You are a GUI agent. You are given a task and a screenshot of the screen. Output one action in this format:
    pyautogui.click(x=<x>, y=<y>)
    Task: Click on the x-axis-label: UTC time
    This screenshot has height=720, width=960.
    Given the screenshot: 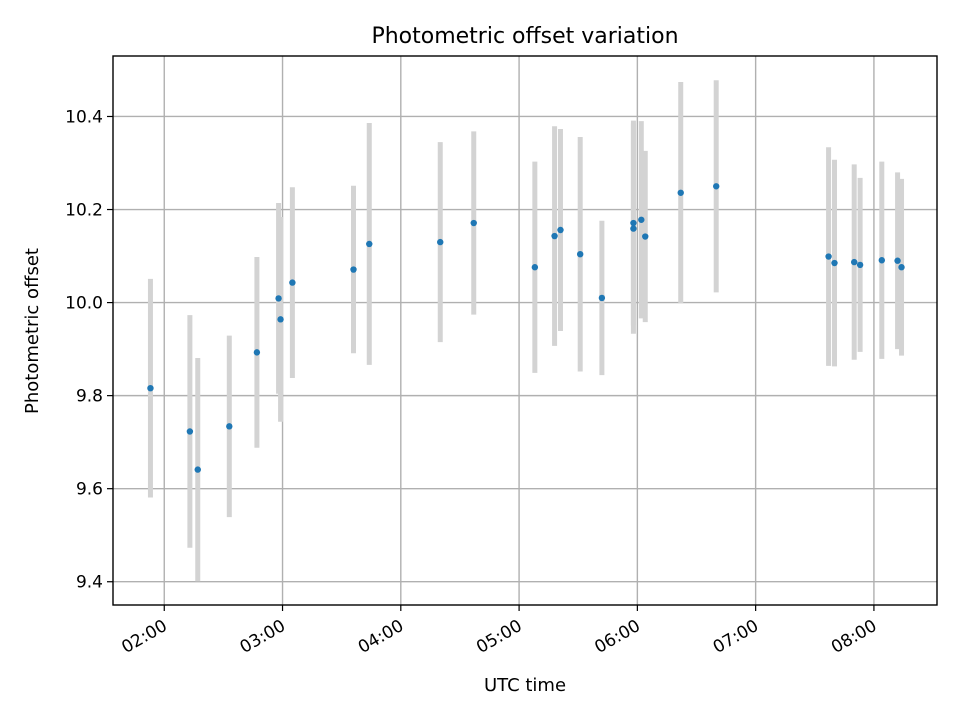 What is the action you would take?
    pyautogui.click(x=525, y=685)
    